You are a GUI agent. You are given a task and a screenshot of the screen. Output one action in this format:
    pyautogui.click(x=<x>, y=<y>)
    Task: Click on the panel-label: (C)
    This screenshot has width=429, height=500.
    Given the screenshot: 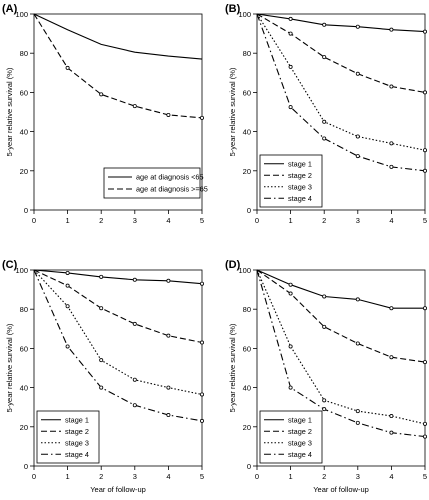 What is the action you would take?
    pyautogui.click(x=10, y=265)
    